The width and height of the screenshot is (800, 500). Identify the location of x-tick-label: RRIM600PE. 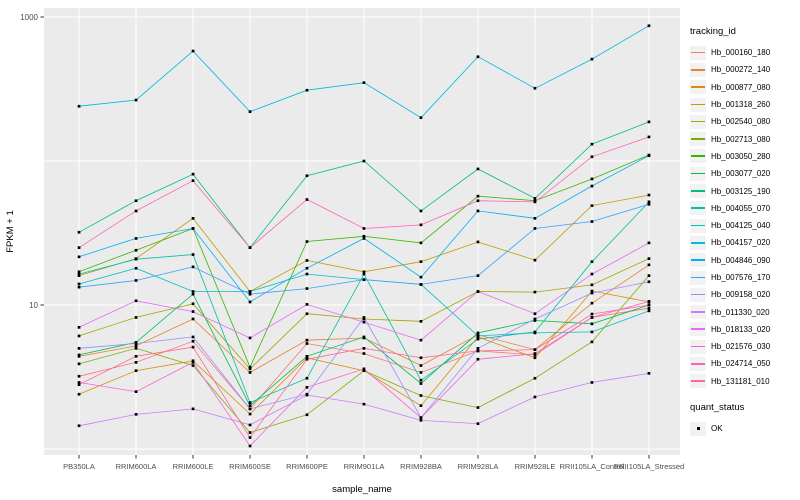
(307, 466).